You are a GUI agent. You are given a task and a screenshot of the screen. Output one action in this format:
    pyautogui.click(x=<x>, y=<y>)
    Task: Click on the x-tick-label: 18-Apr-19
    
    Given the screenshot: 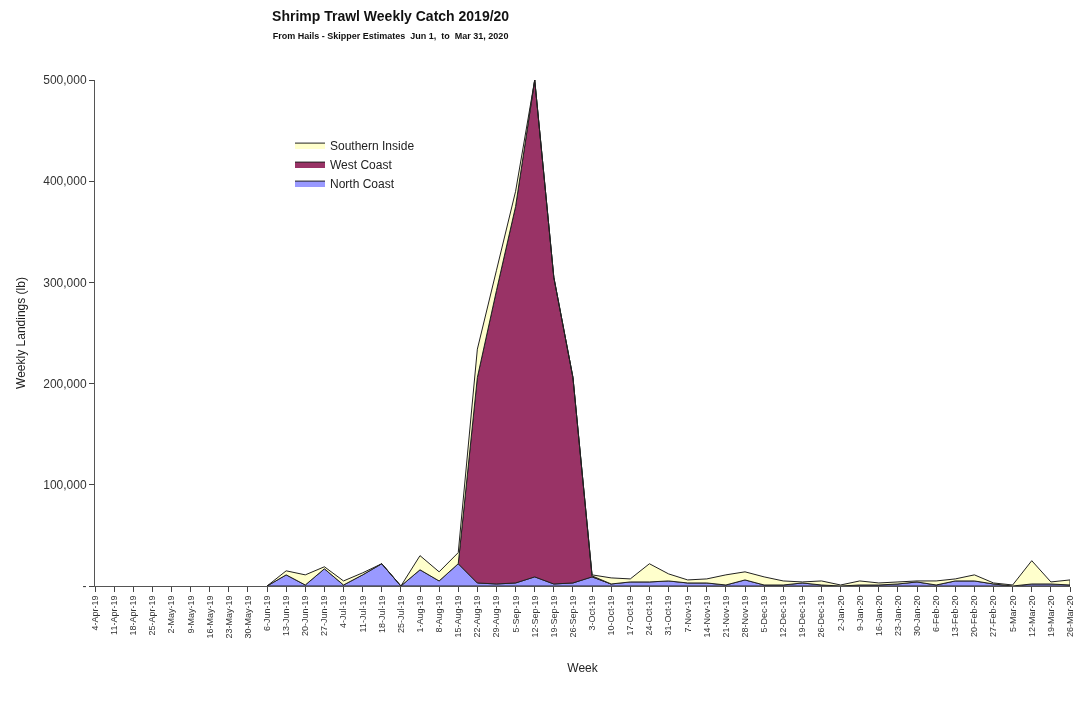 What is the action you would take?
    pyautogui.click(x=133, y=615)
    